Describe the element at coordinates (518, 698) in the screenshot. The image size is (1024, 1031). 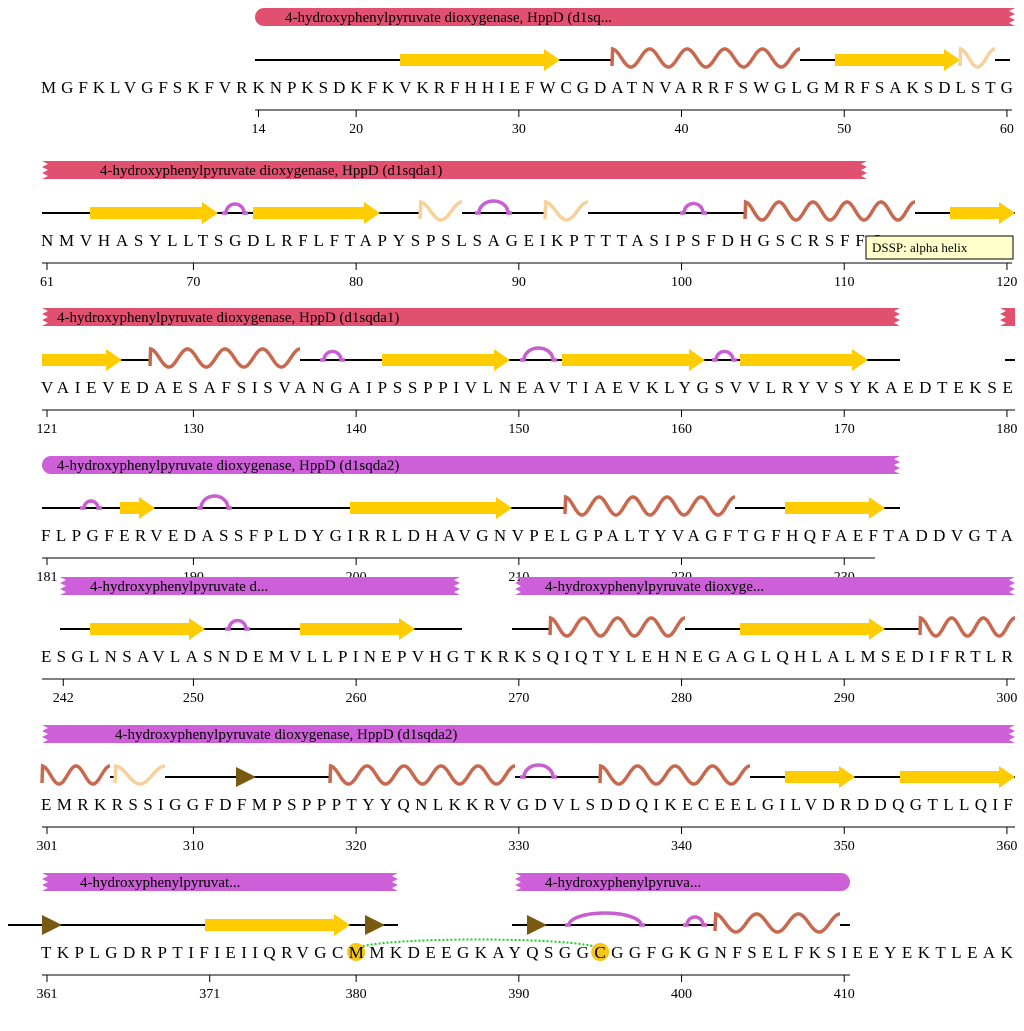
I see `tick-label: 270` at that location.